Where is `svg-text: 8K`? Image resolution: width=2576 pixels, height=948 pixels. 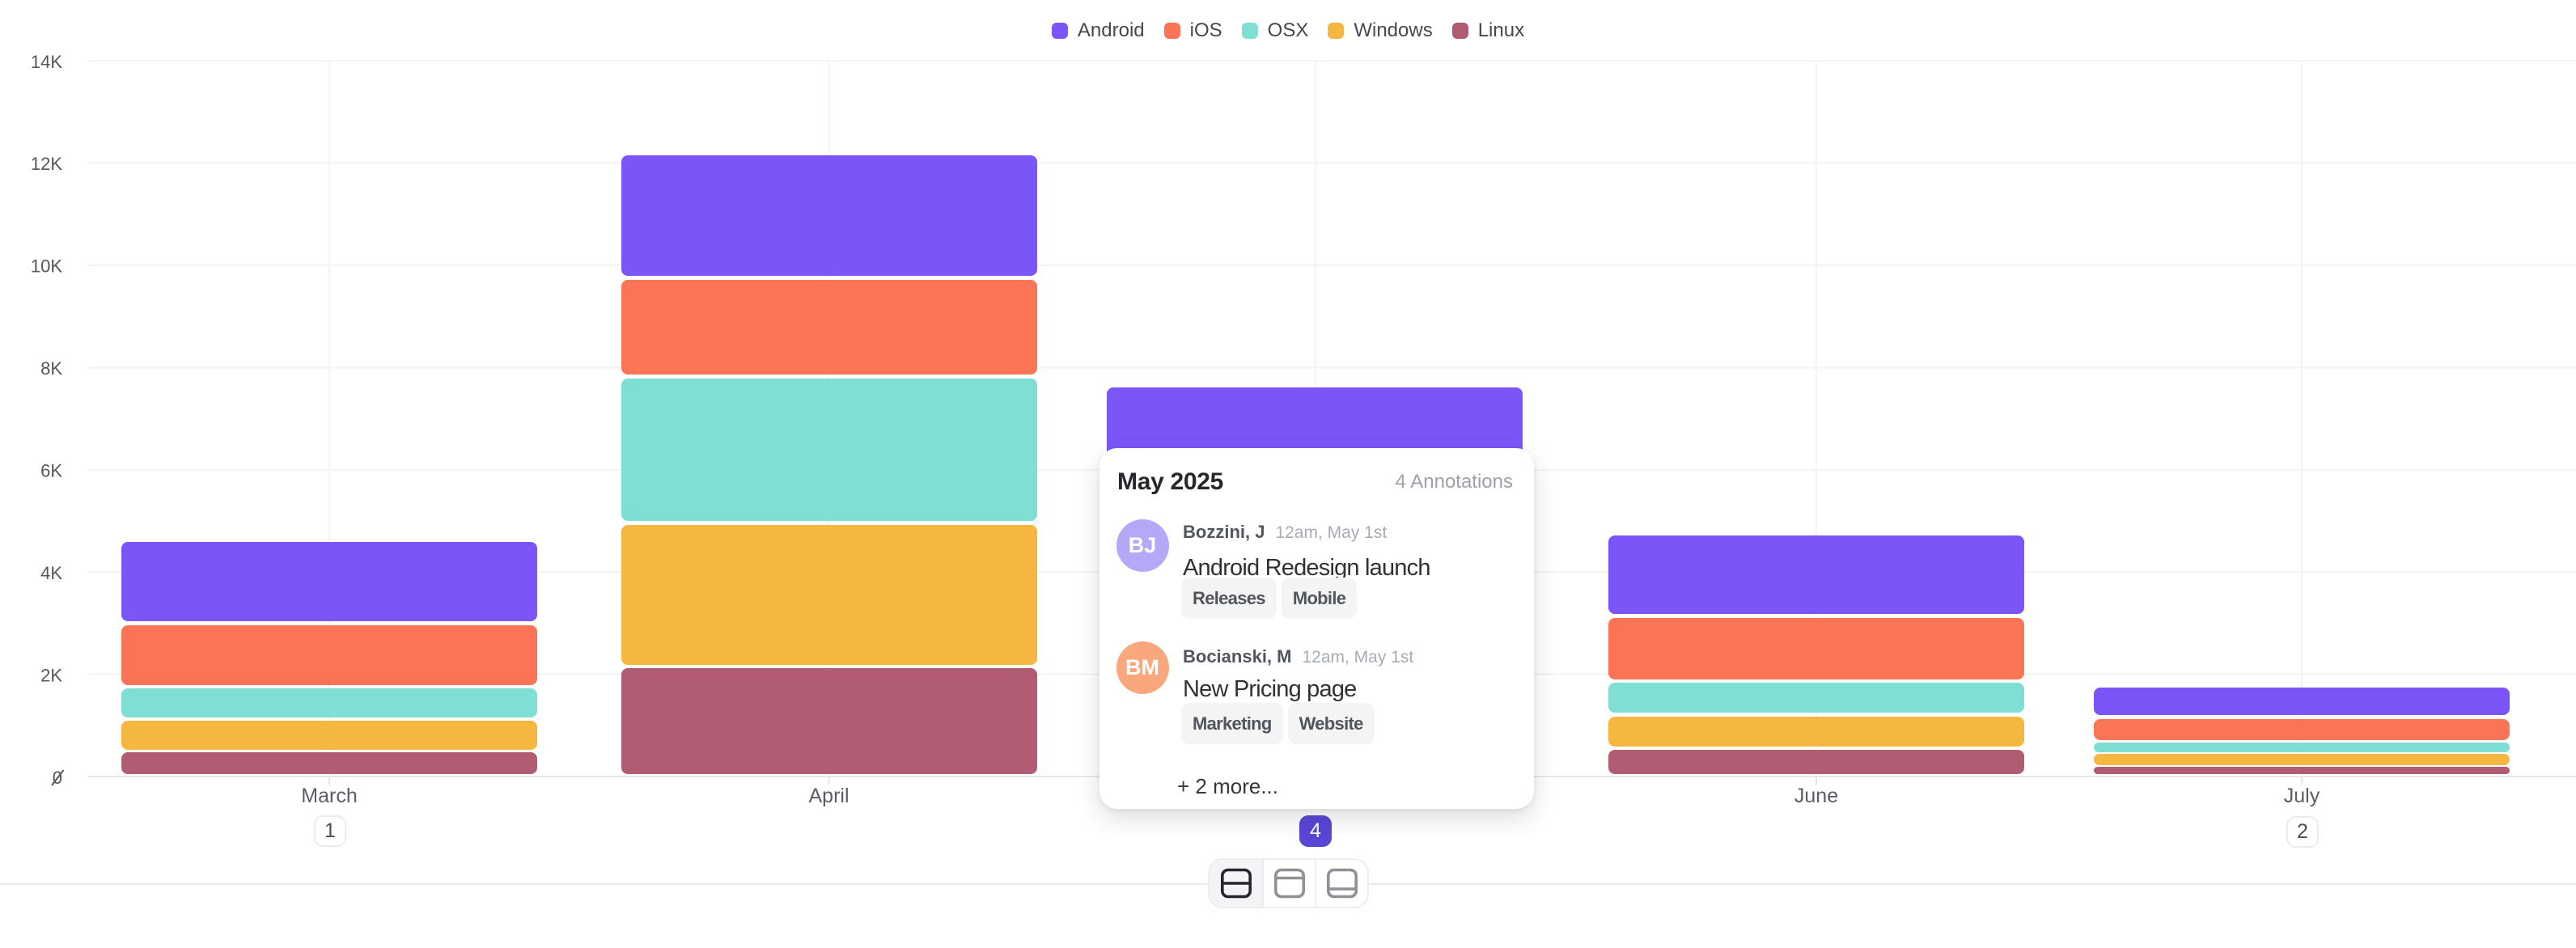
svg-text: 8K is located at coordinates (51, 369).